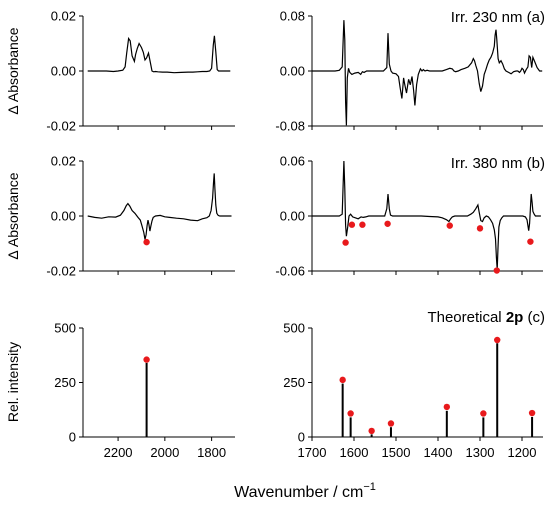 The width and height of the screenshot is (550, 506). I want to click on xtick-label-c-right: 1300, so click(480, 452).